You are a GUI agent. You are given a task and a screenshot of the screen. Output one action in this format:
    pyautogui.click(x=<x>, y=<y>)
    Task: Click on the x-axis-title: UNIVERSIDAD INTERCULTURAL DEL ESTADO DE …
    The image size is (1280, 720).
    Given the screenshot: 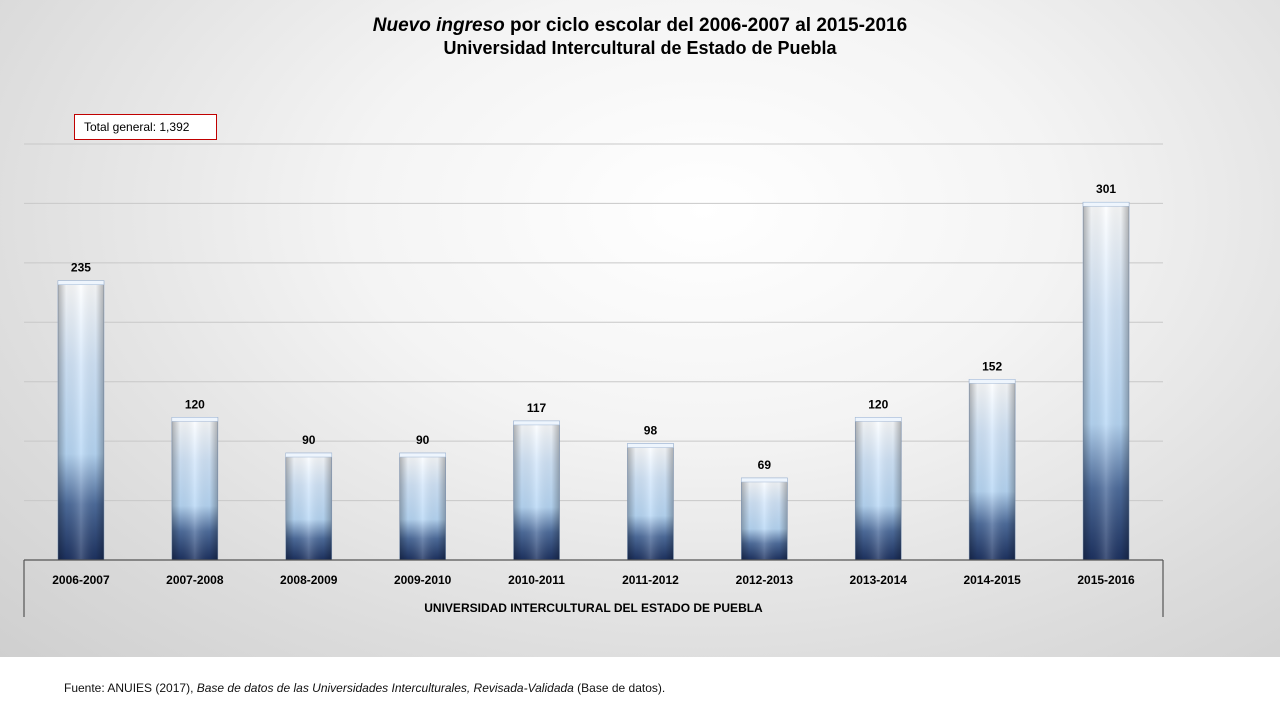 What is the action you would take?
    pyautogui.click(x=593, y=608)
    